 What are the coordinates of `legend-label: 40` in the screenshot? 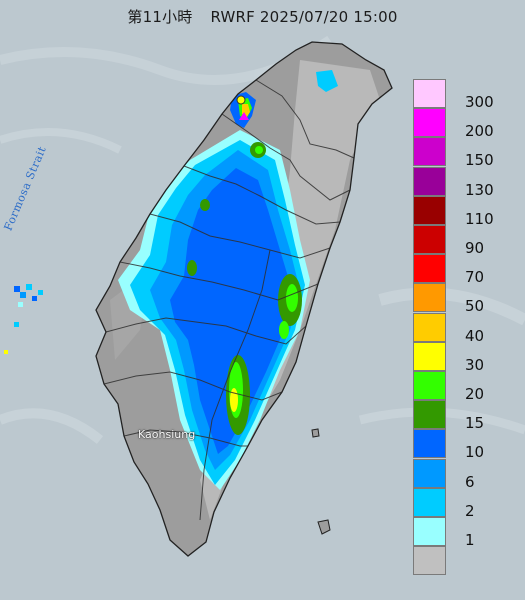 It's located at (475, 335).